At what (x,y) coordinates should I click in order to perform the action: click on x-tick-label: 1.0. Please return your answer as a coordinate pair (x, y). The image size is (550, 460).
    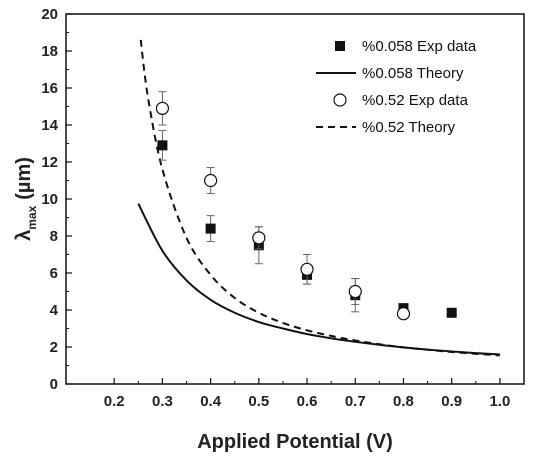
    Looking at the image, I should click on (499, 401).